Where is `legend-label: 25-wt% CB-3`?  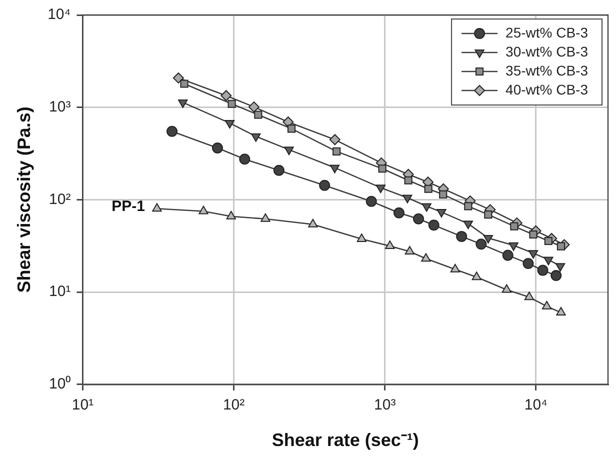 legend-label: 25-wt% CB-3 is located at coordinates (547, 32).